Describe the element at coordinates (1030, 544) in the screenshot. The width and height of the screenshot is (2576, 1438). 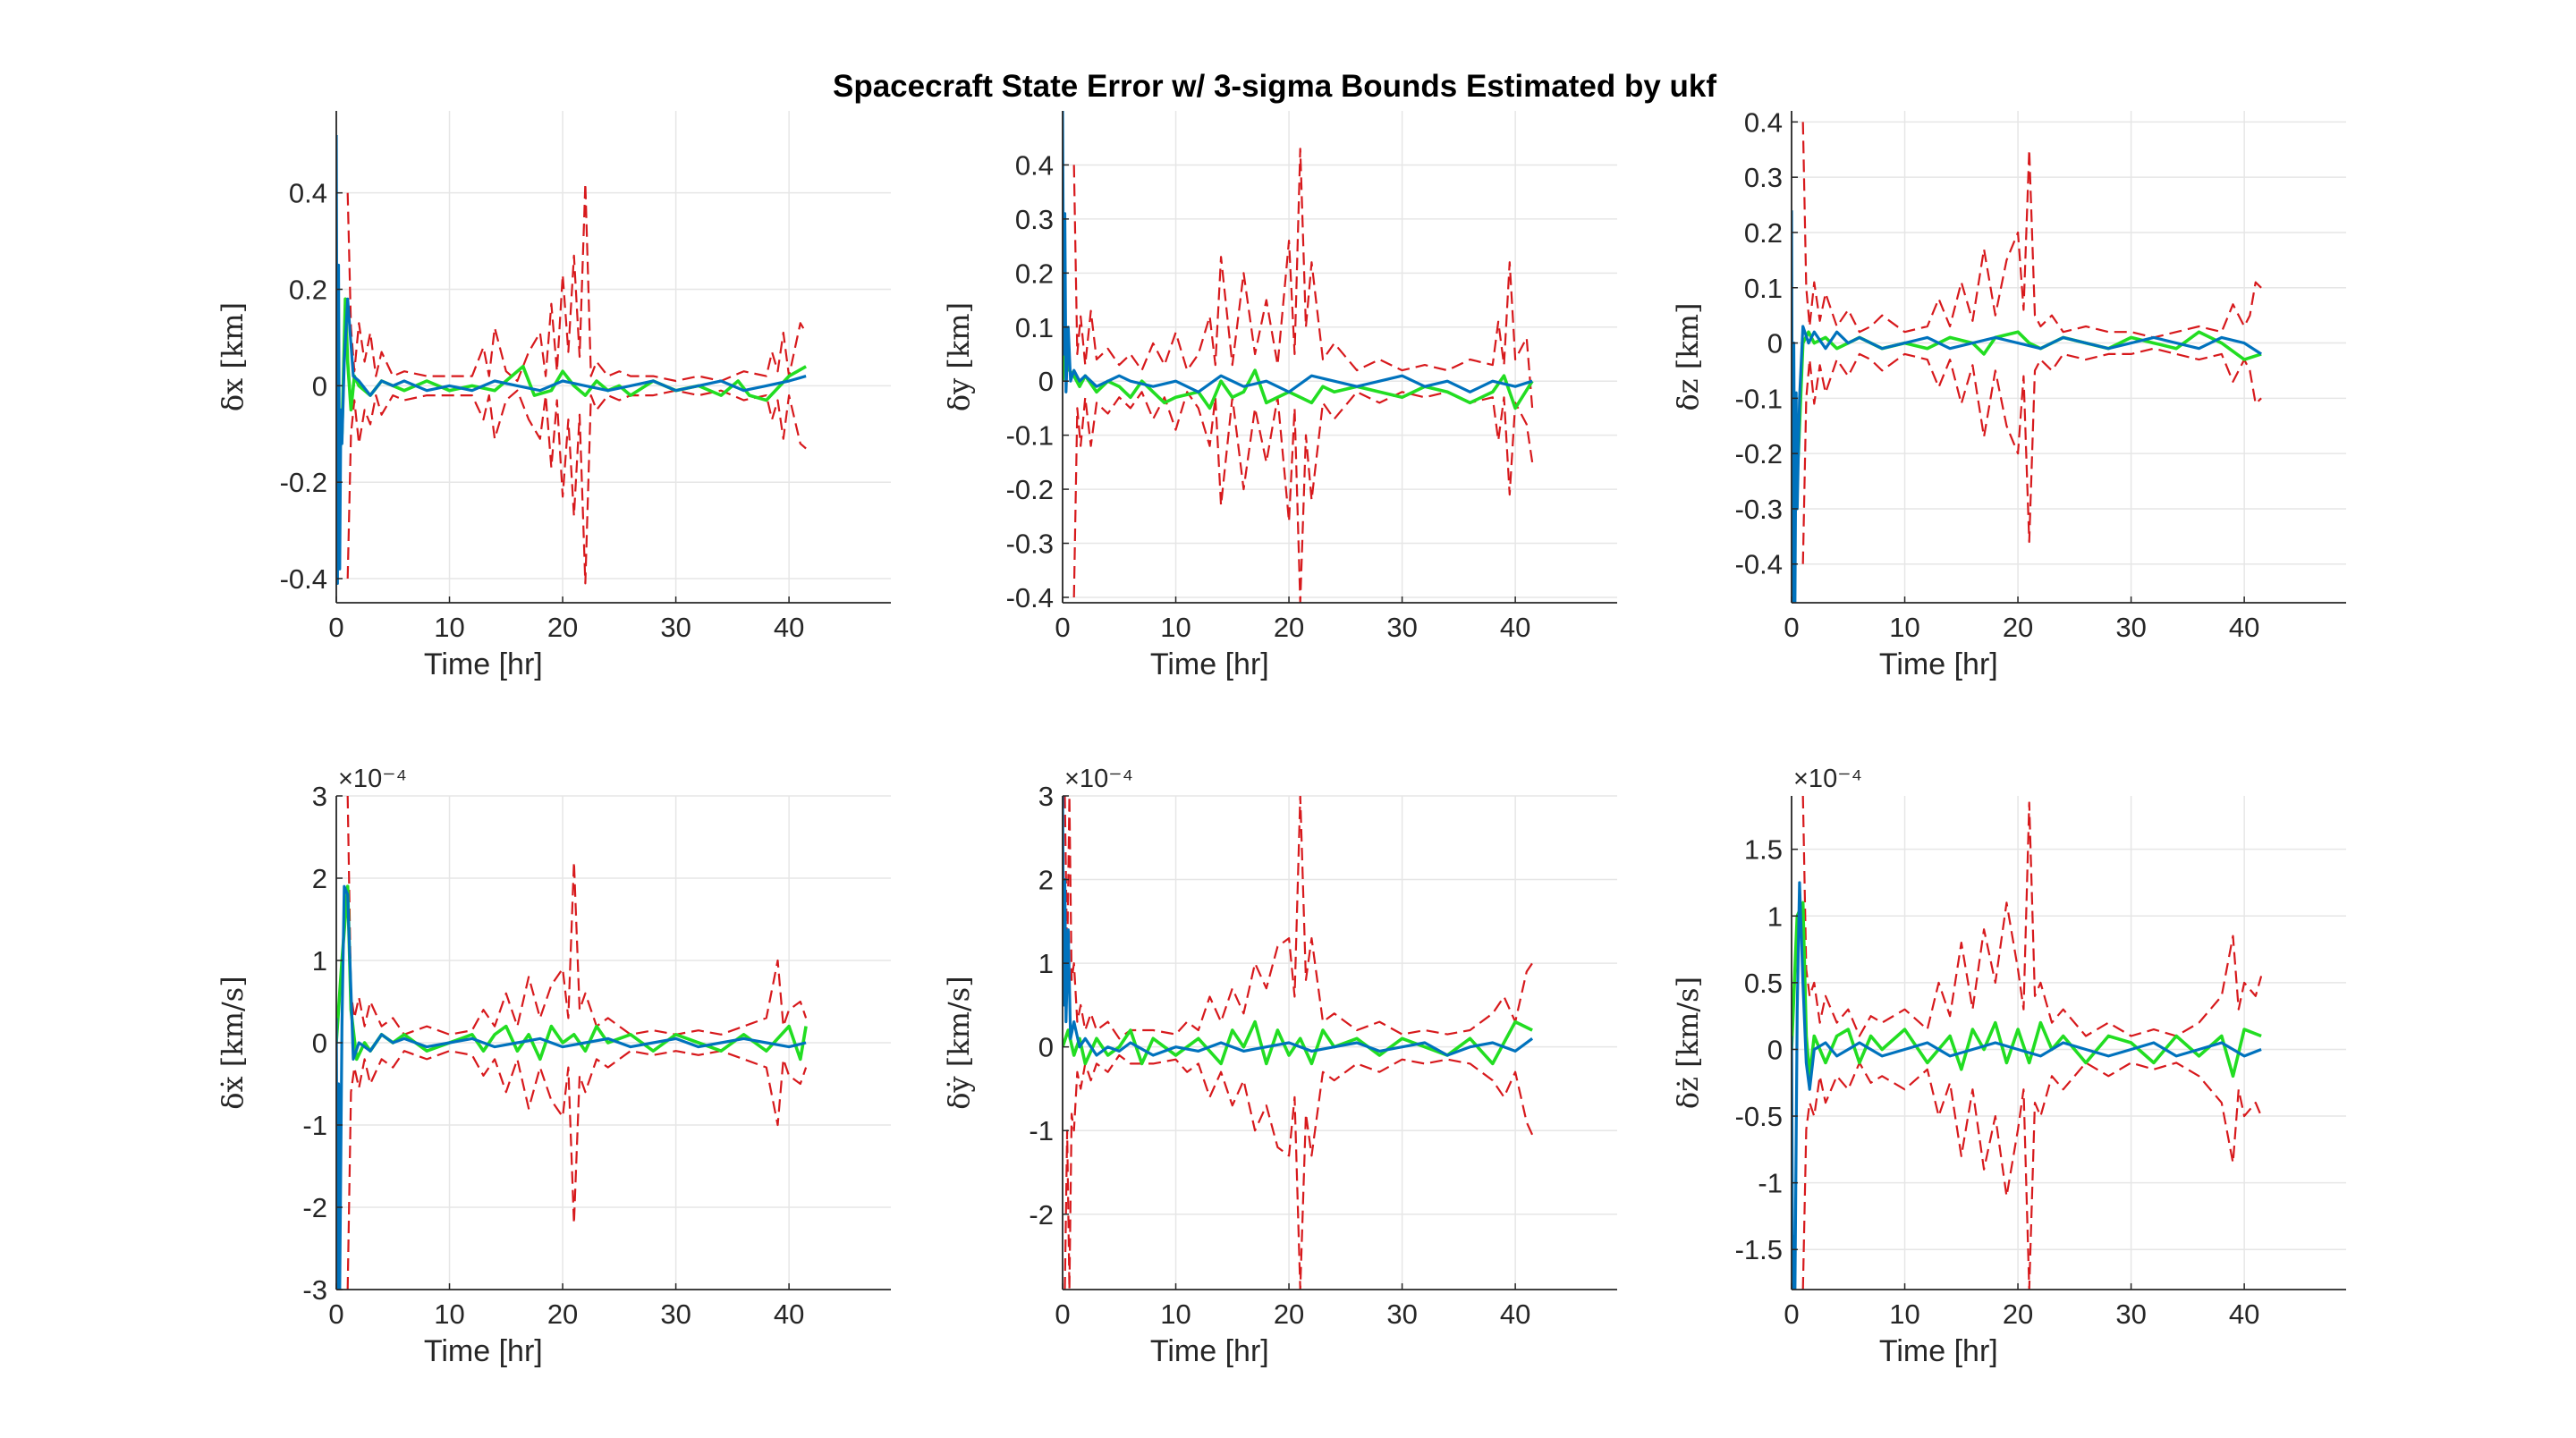
I see `y-tick-label: -0.3` at that location.